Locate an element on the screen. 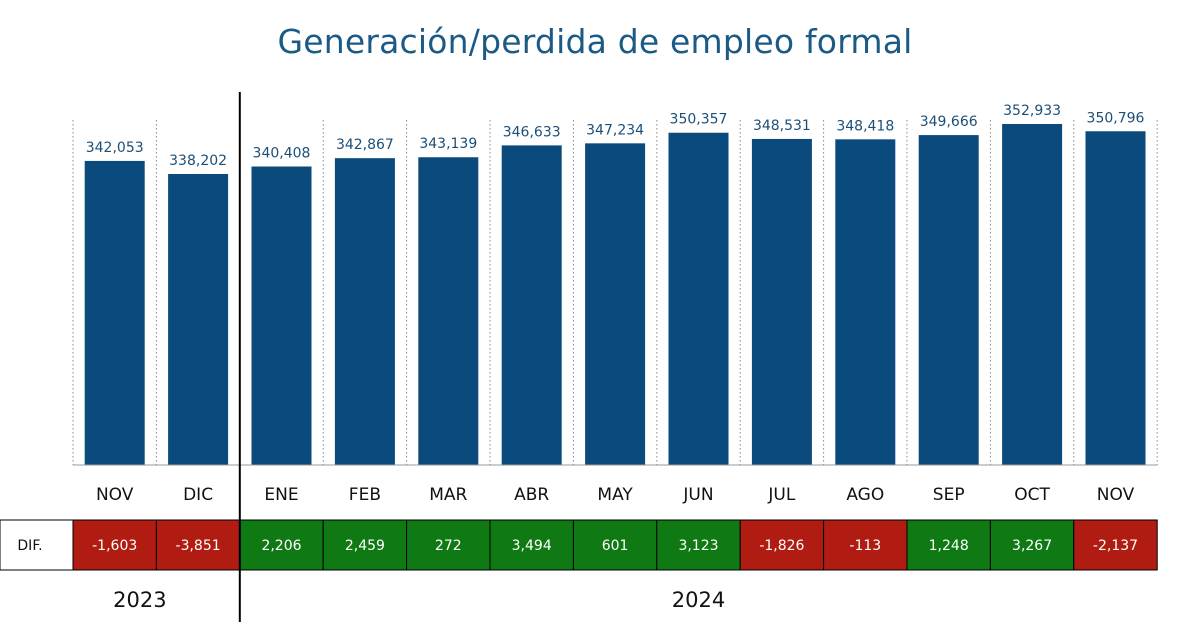  x-tick-label: MAR is located at coordinates (448, 495).